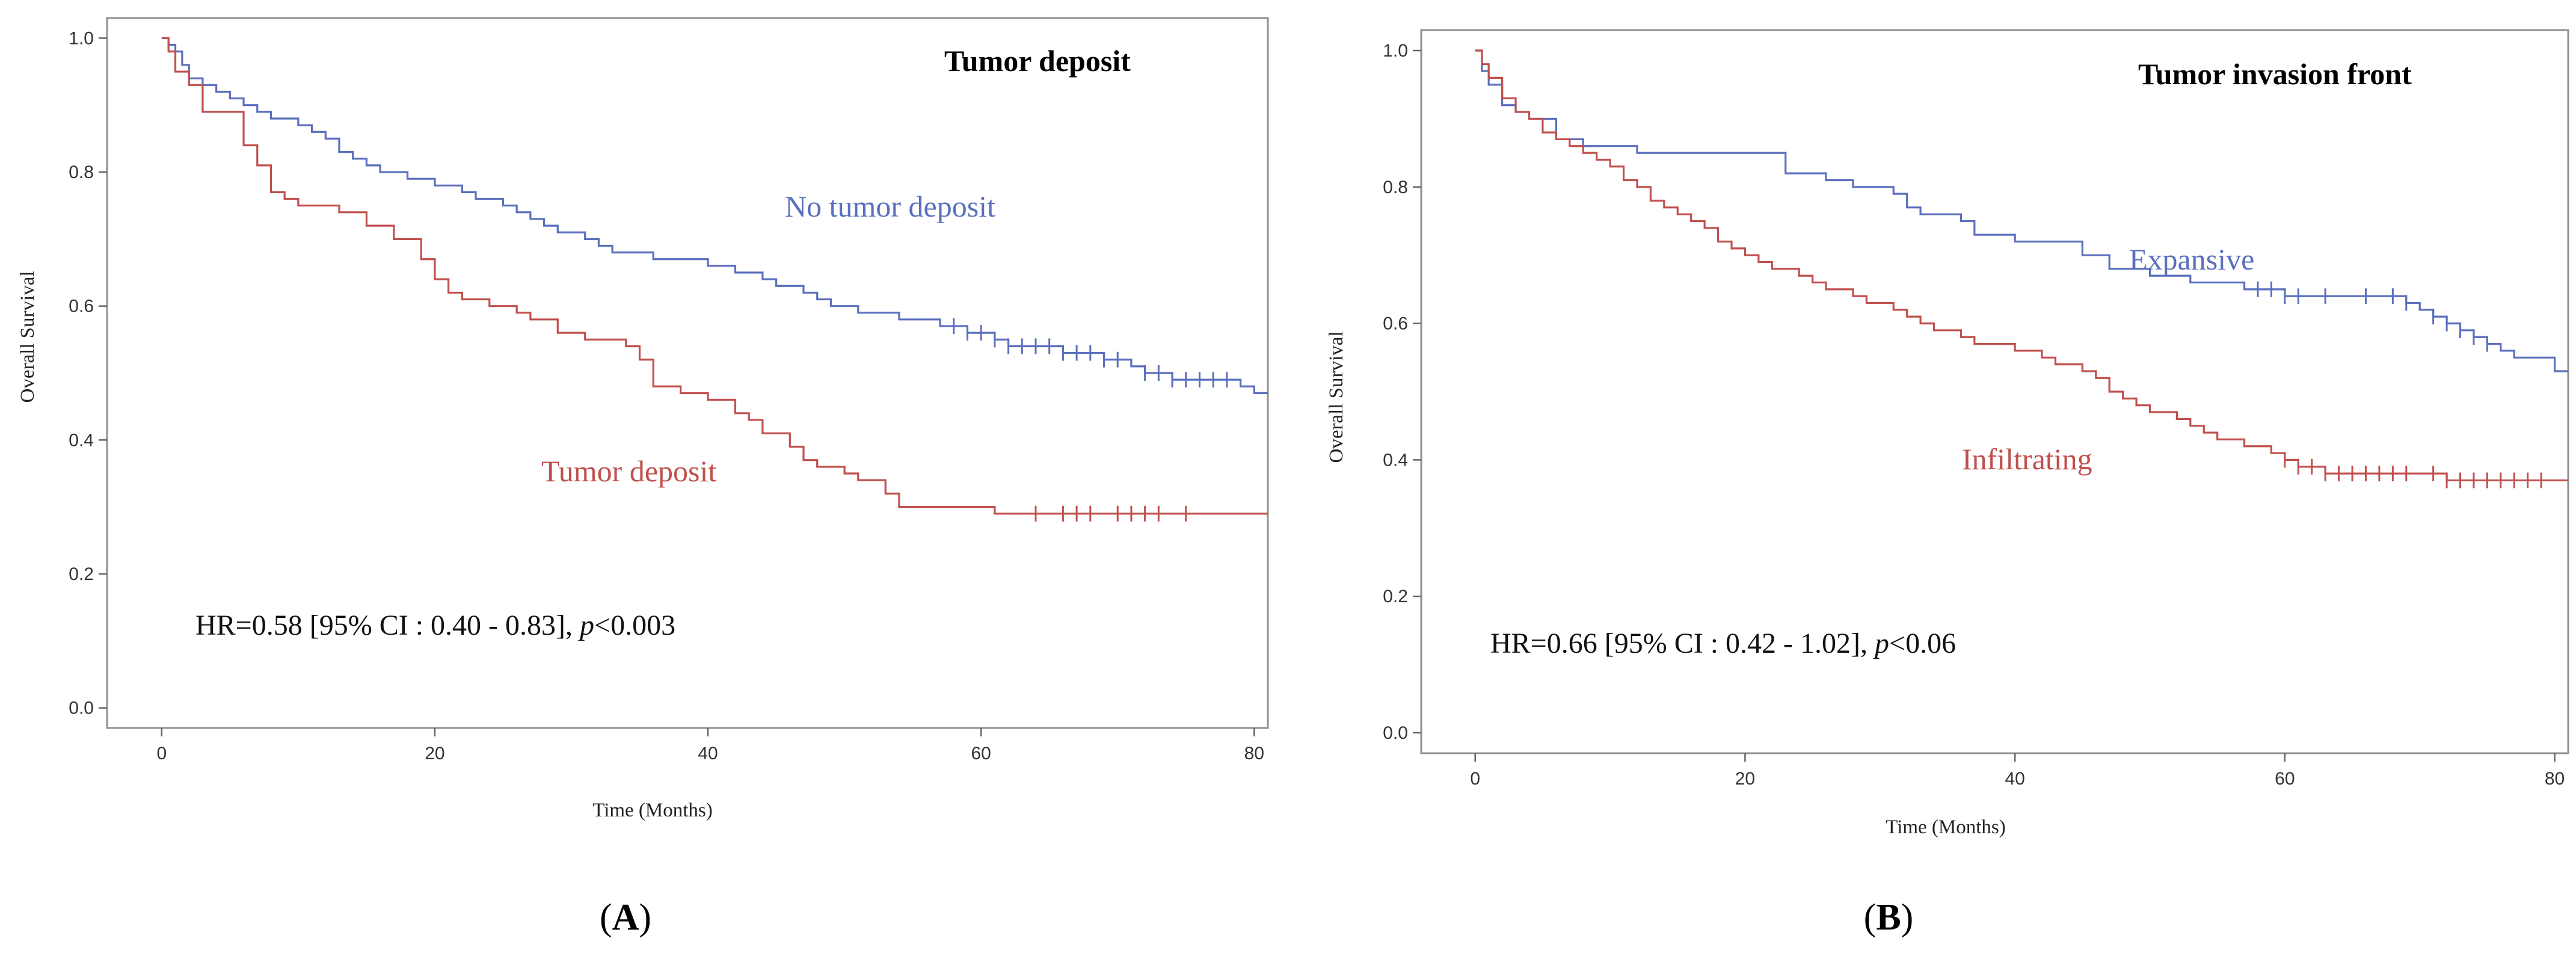  Describe the element at coordinates (81, 38) in the screenshot. I see `y-tick-label-a-5: 1.0` at that location.